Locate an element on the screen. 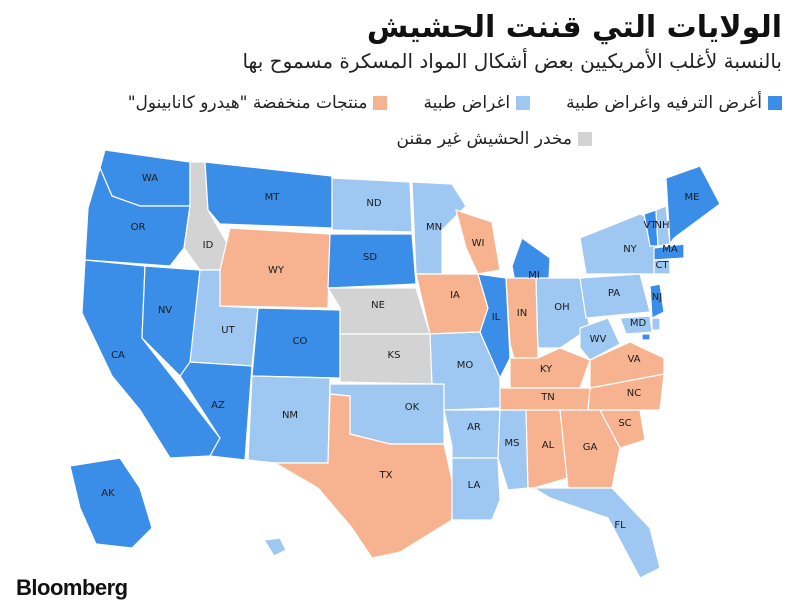 The width and height of the screenshot is (800, 615). state-label-oh: OH is located at coordinates (561, 307).